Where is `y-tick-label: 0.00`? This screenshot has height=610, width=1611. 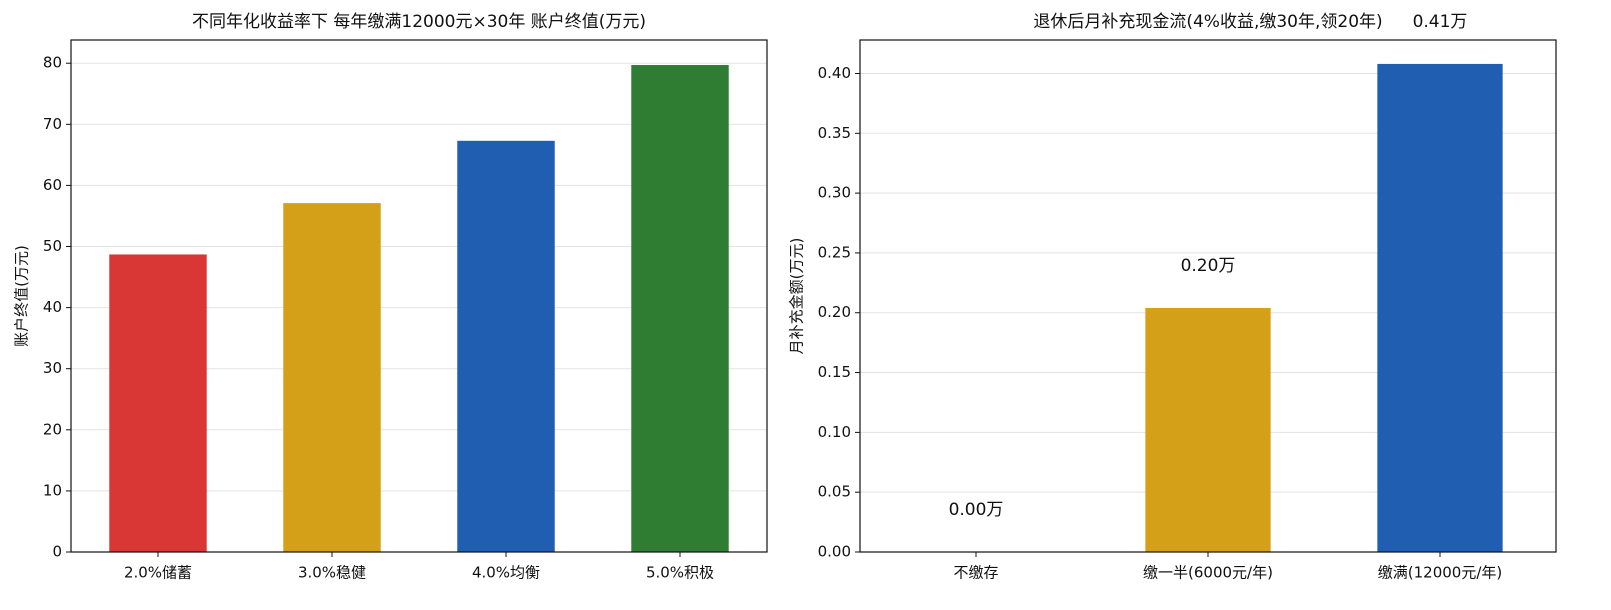 y-tick-label: 0.00 is located at coordinates (834, 552).